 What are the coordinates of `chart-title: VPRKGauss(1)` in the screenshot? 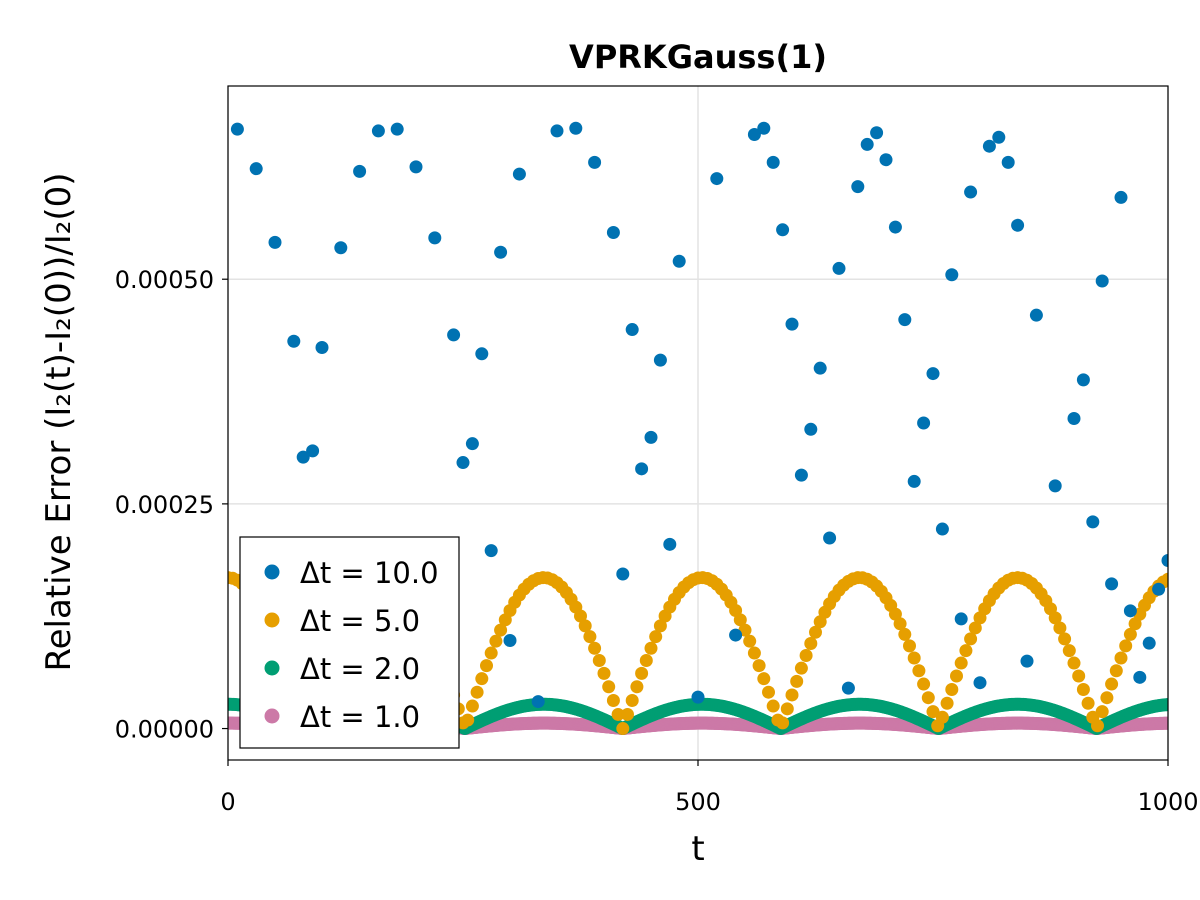 It's located at (698, 57).